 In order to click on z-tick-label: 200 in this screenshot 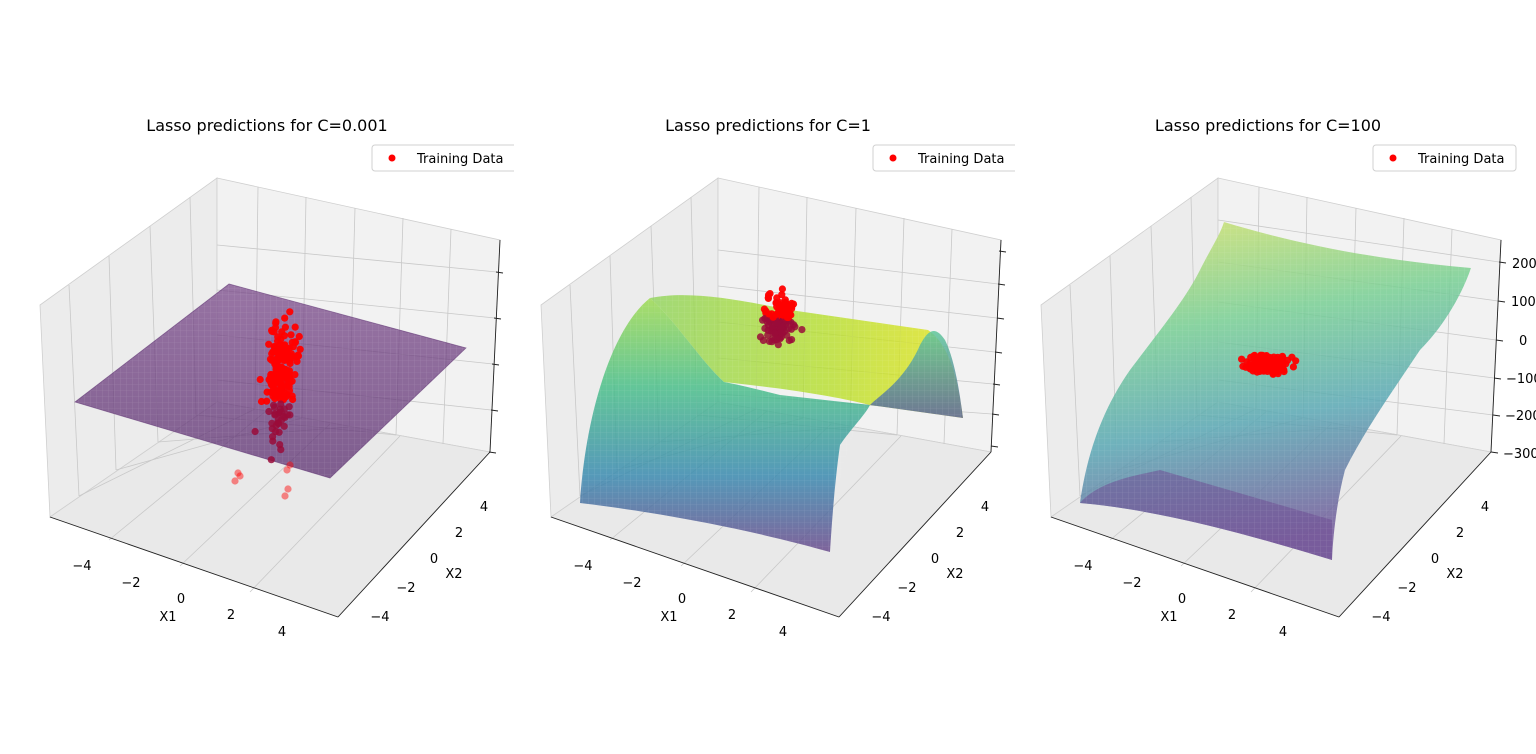, I will do `click(1524, 264)`.